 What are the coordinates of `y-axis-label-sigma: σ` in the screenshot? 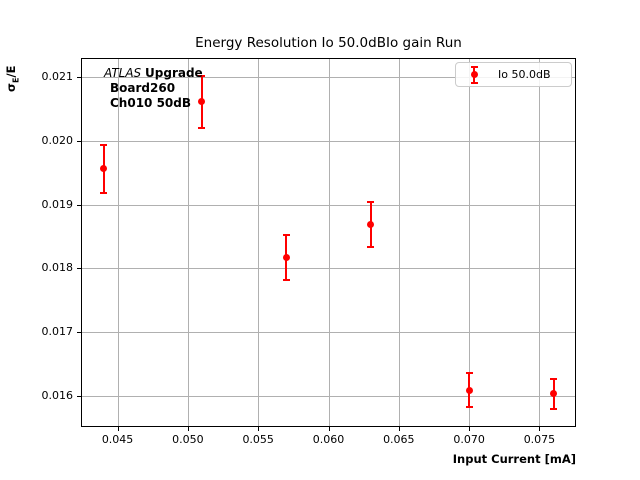 It's located at (11, 87).